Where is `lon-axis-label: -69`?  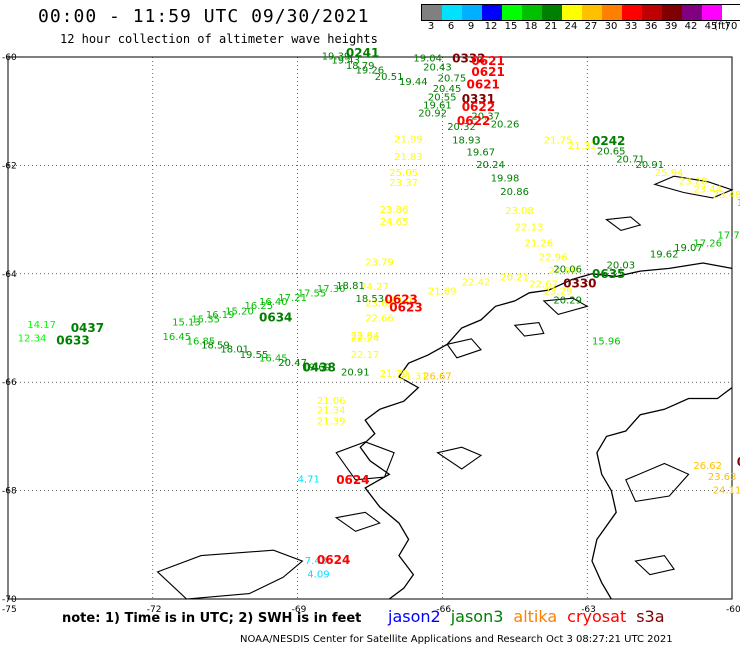 lon-axis-label: -69 is located at coordinates (299, 610).